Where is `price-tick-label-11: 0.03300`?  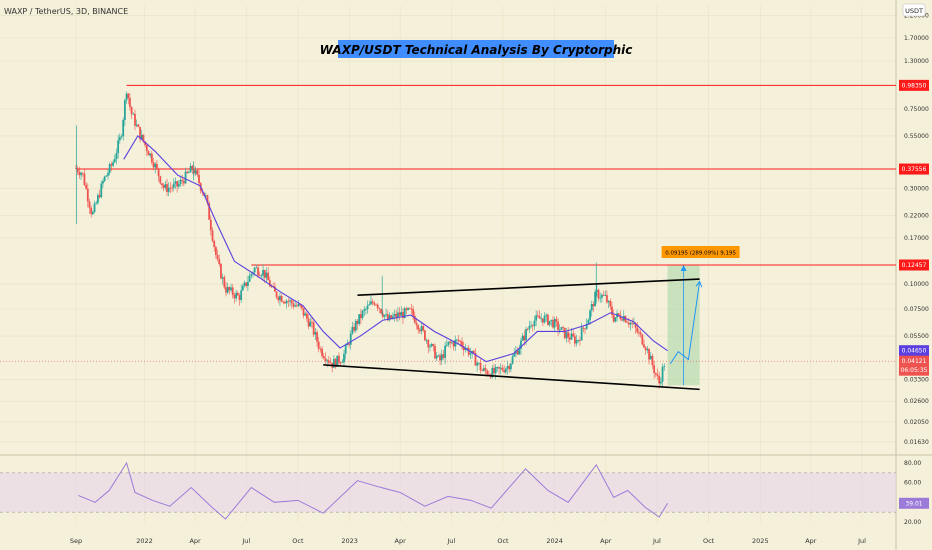
price-tick-label-11: 0.03300 is located at coordinates (916, 380).